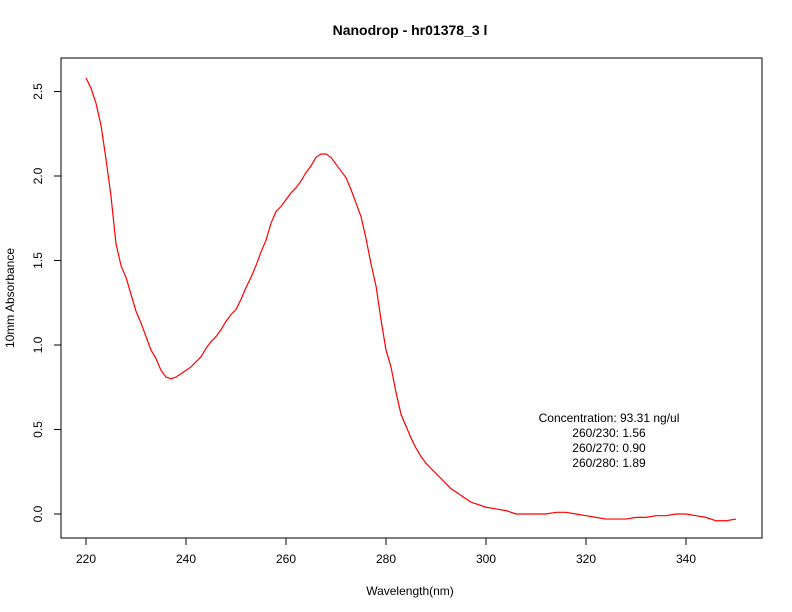  What do you see at coordinates (609, 433) in the screenshot?
I see `annotation-ratio-260-230: 260/230: 1.56` at bounding box center [609, 433].